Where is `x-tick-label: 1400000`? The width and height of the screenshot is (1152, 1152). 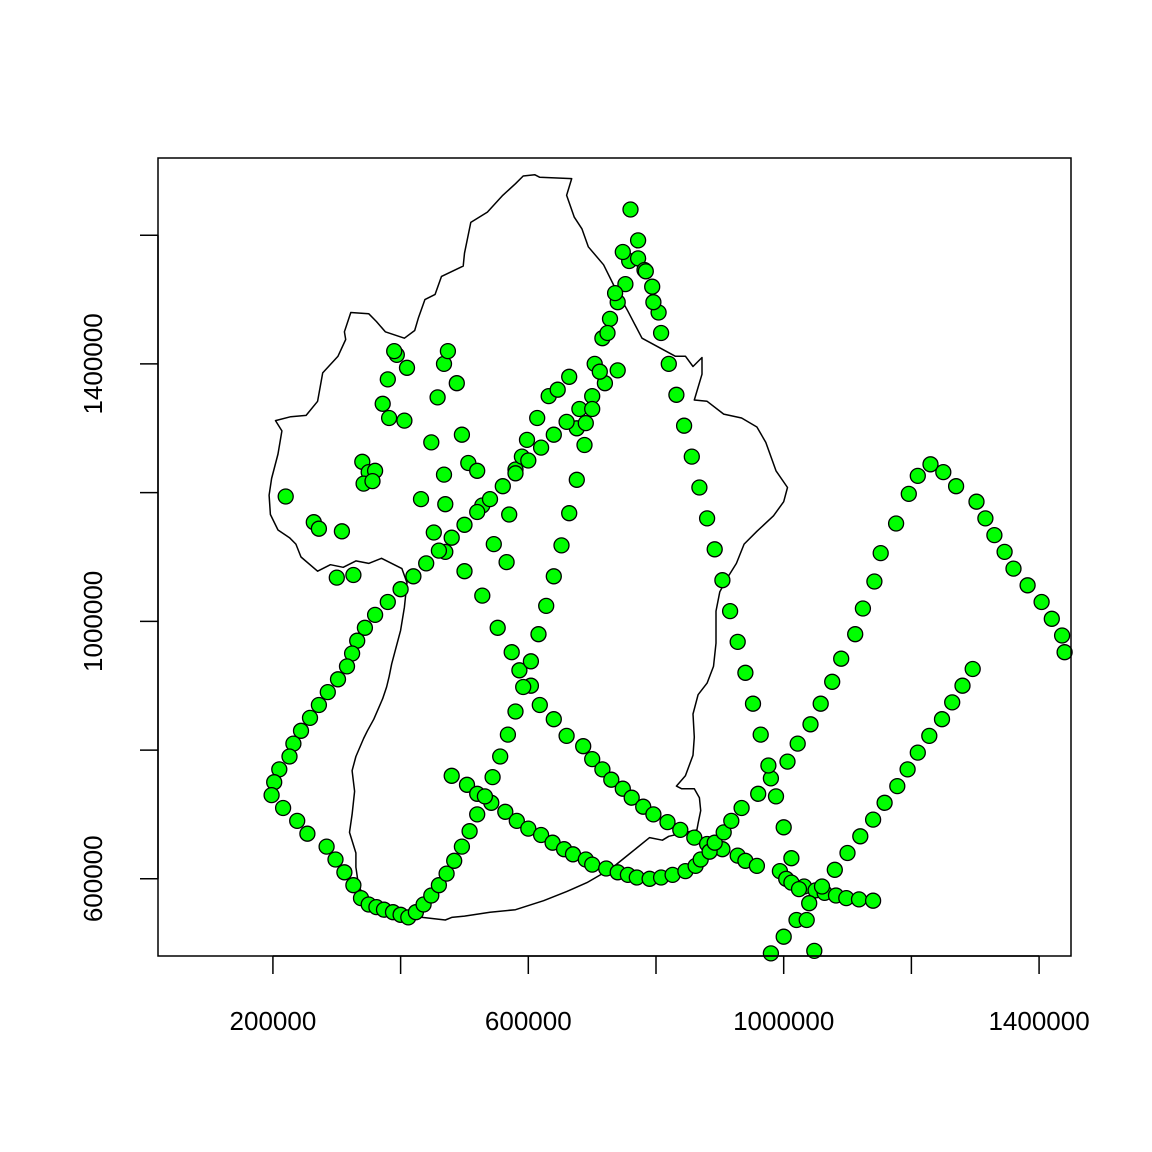
x-tick-label: 1400000 is located at coordinates (1038, 1021).